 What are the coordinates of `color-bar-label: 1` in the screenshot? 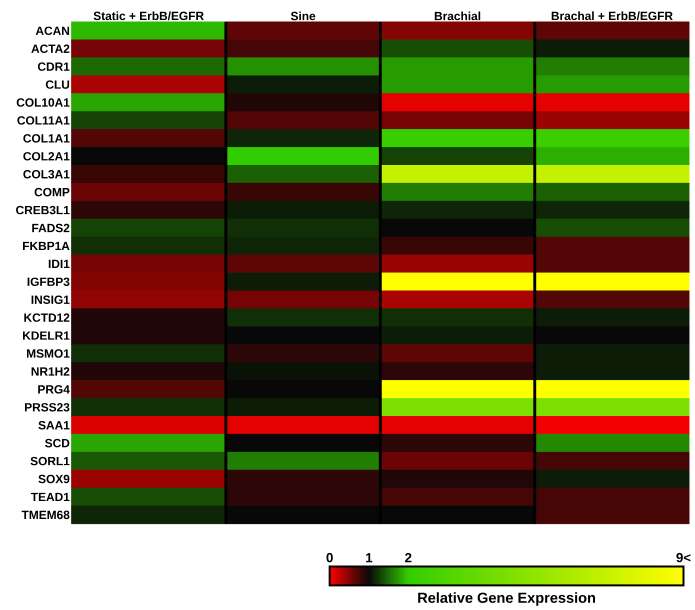 It's located at (369, 557).